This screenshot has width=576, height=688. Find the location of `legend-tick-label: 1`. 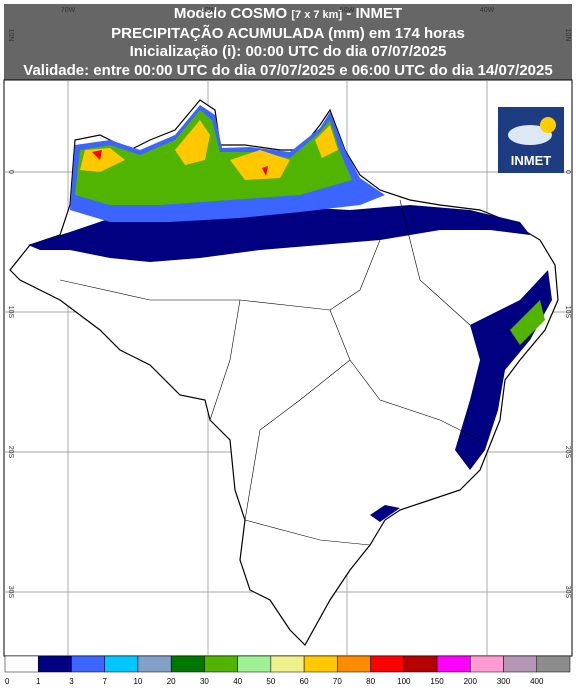

legend-tick-label: 1 is located at coordinates (38, 681).